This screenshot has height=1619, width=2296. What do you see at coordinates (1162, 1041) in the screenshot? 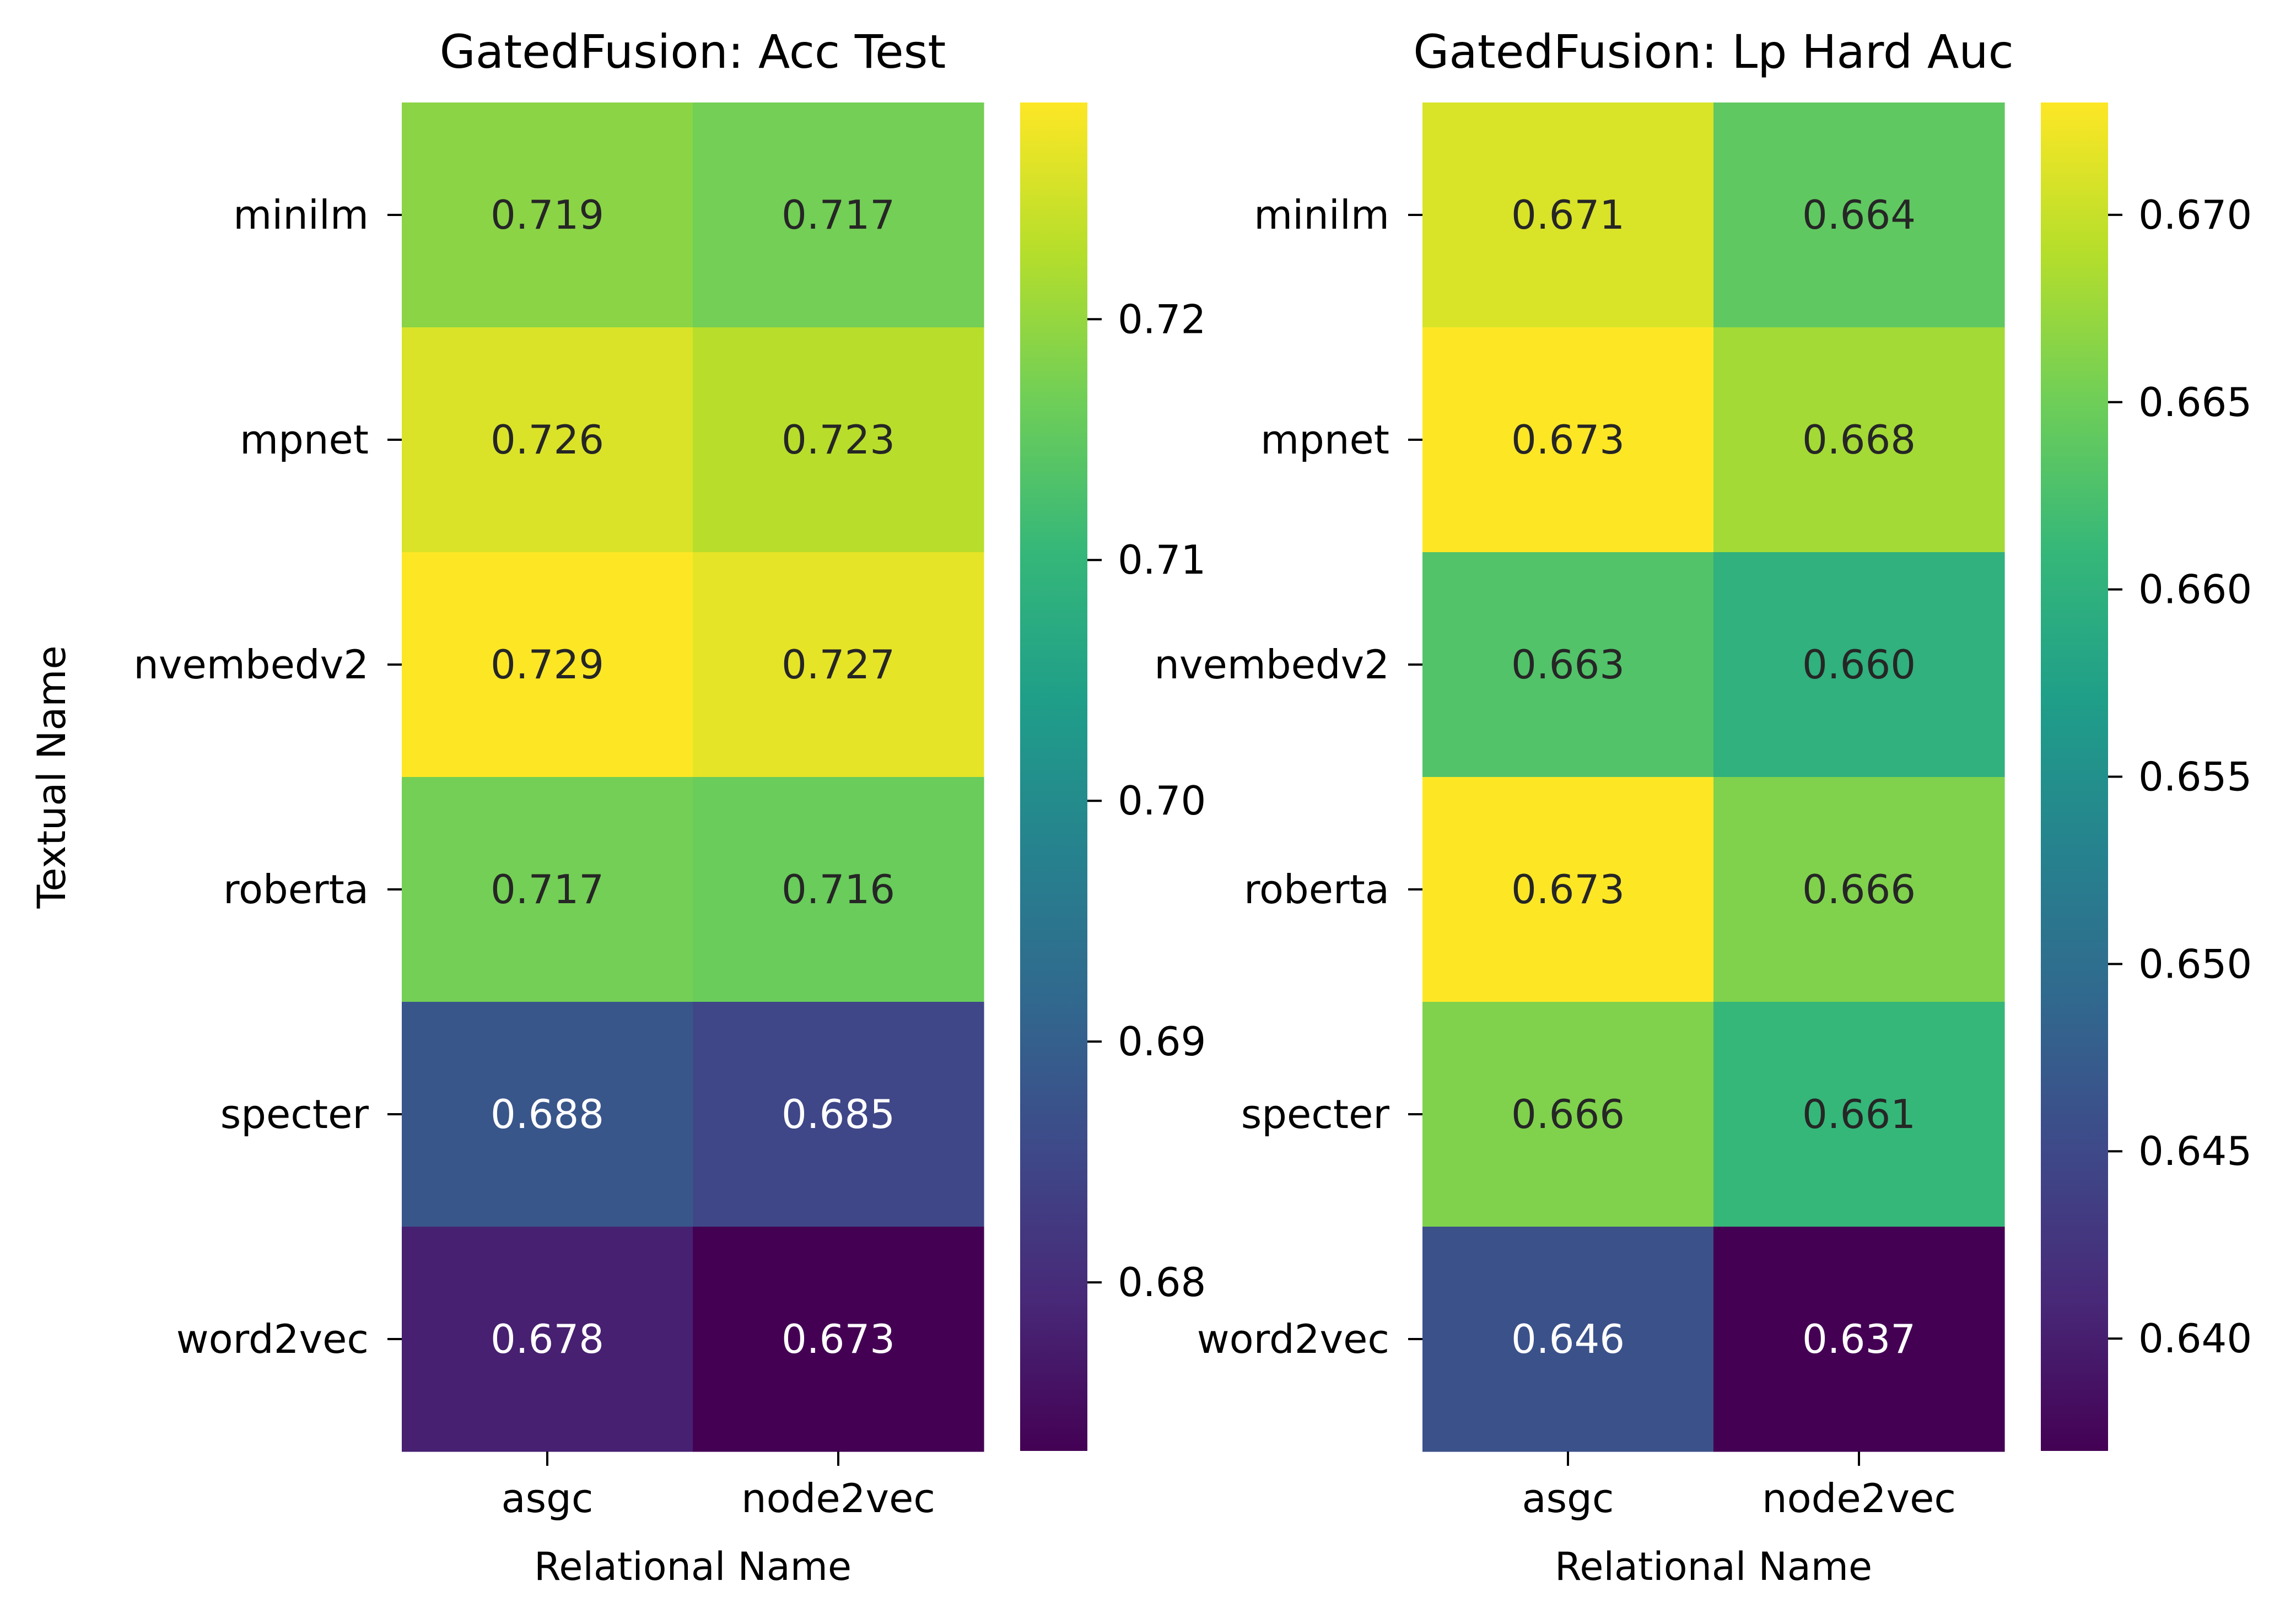
I see `colorbar-tick-label: 0.69` at bounding box center [1162, 1041].